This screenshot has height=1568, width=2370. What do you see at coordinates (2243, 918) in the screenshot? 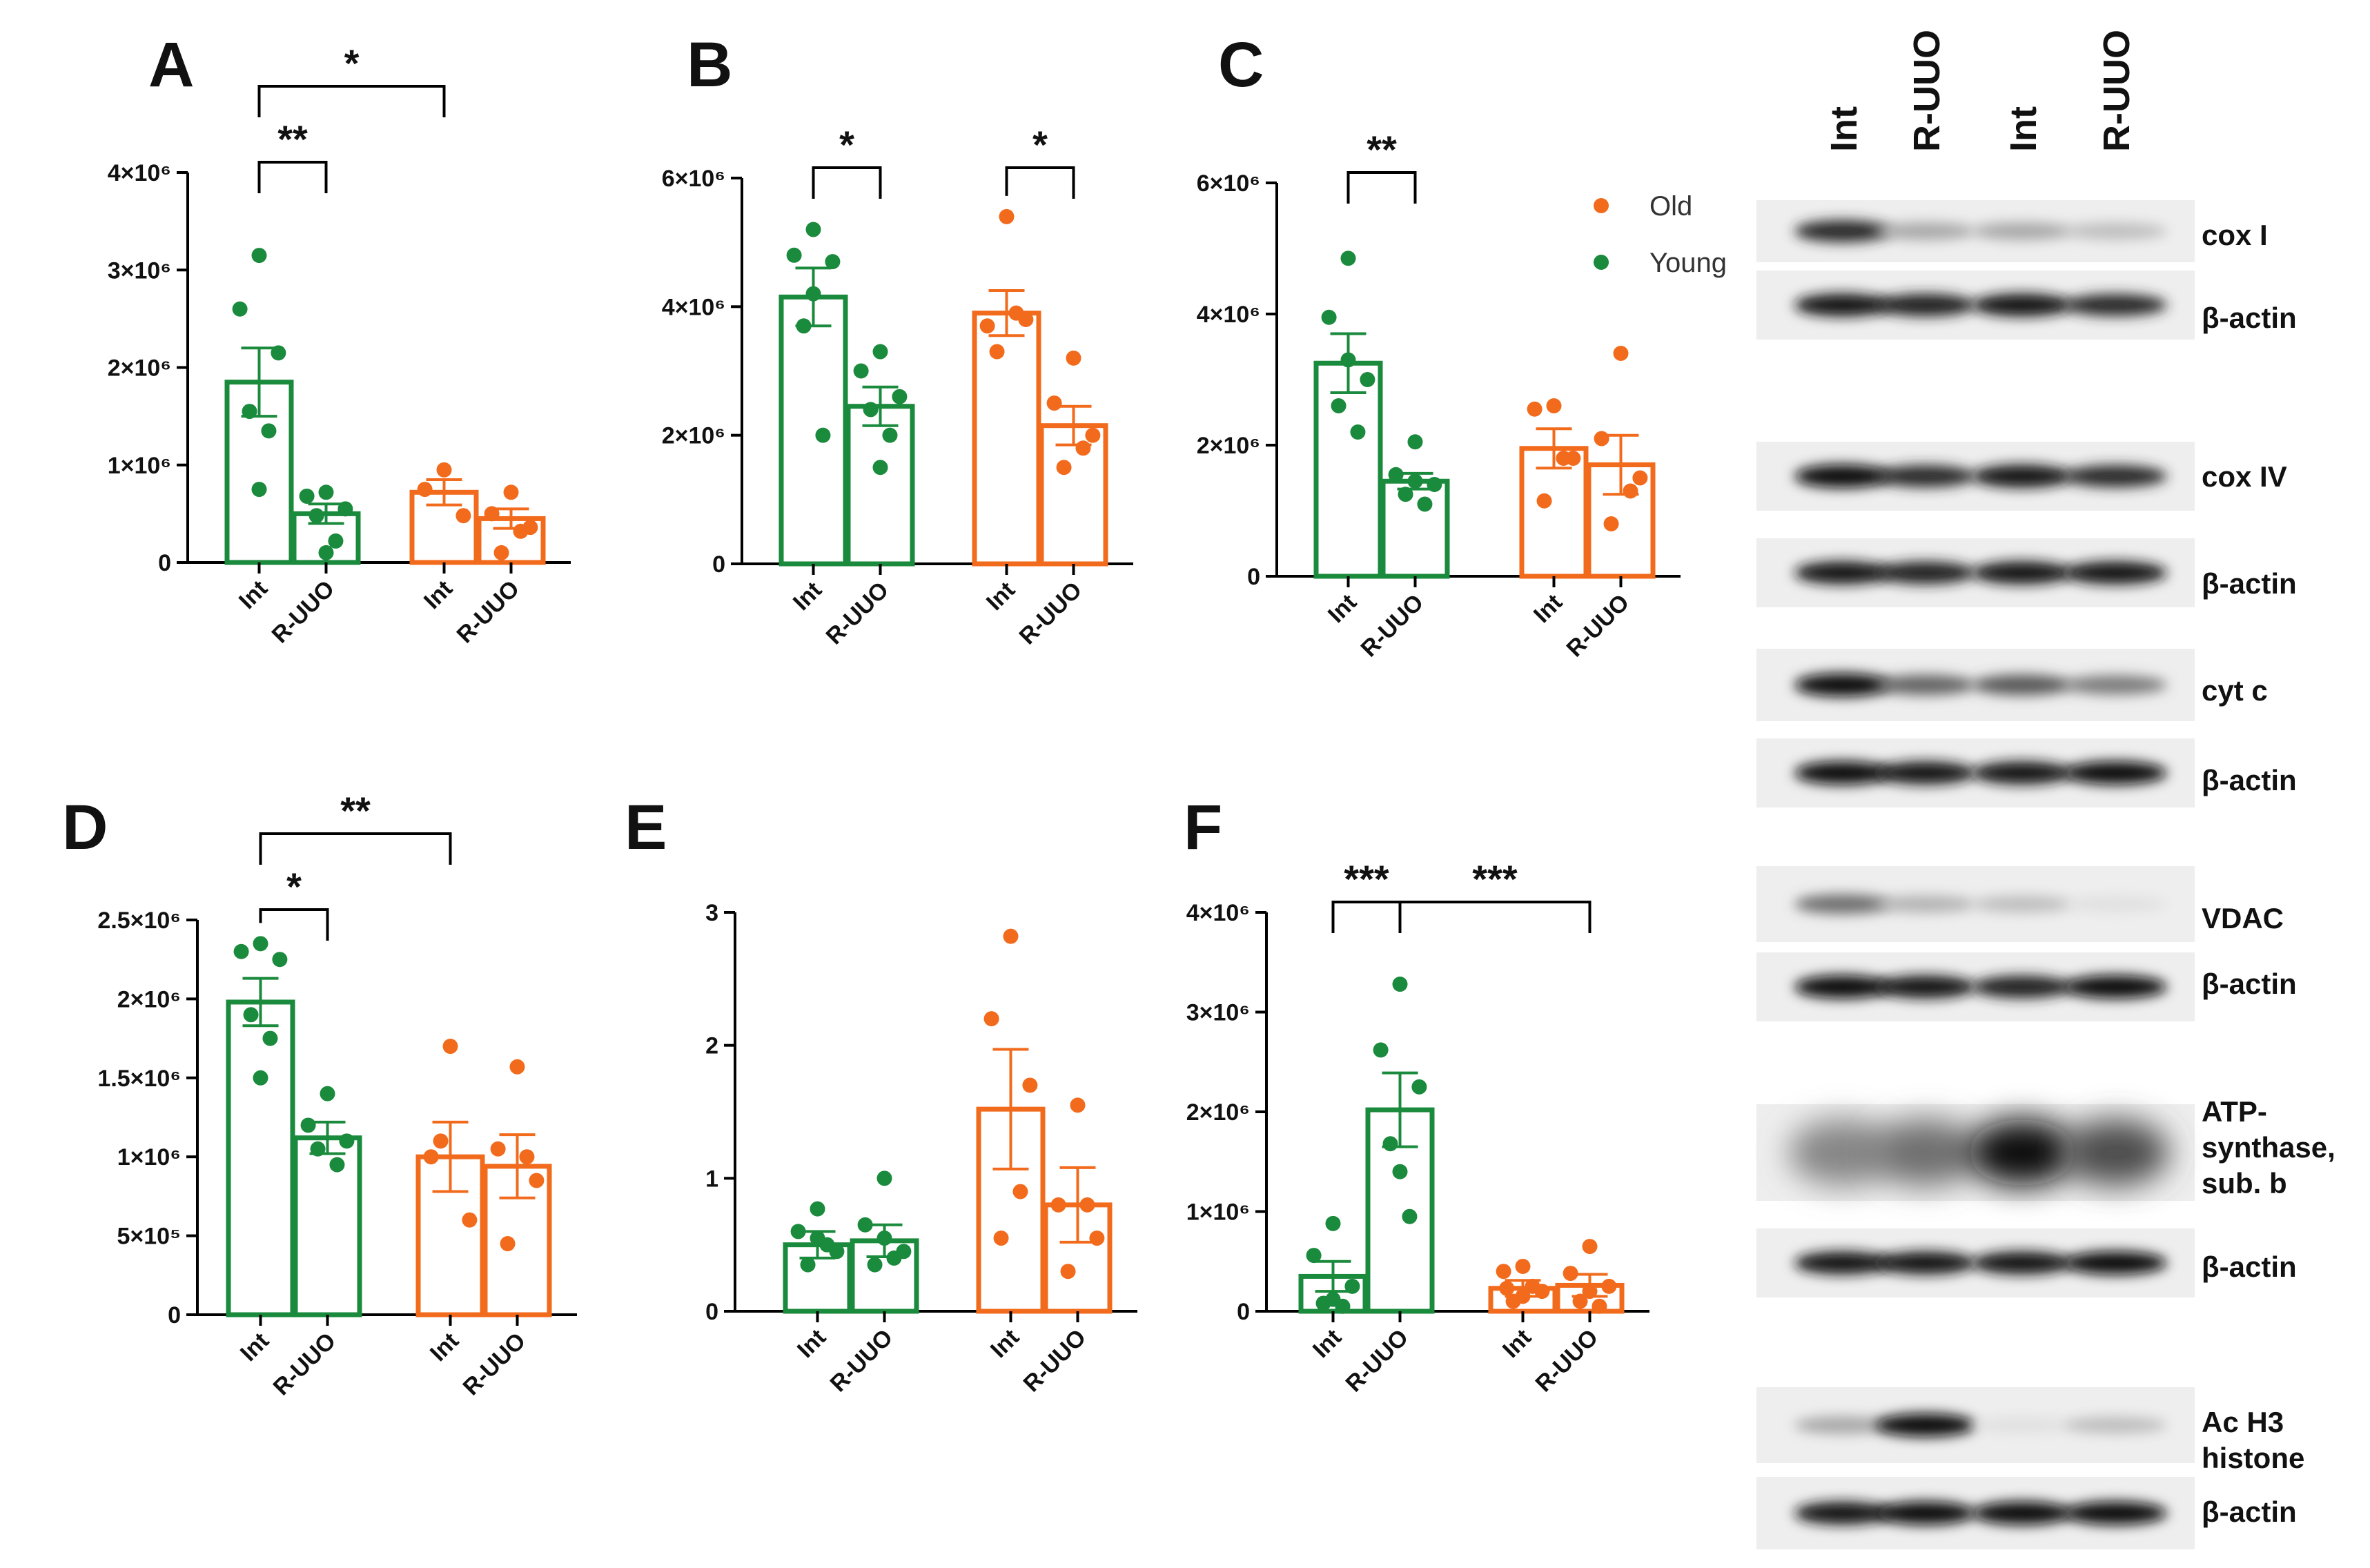
I see `blot-protein-label: VDAC` at bounding box center [2243, 918].